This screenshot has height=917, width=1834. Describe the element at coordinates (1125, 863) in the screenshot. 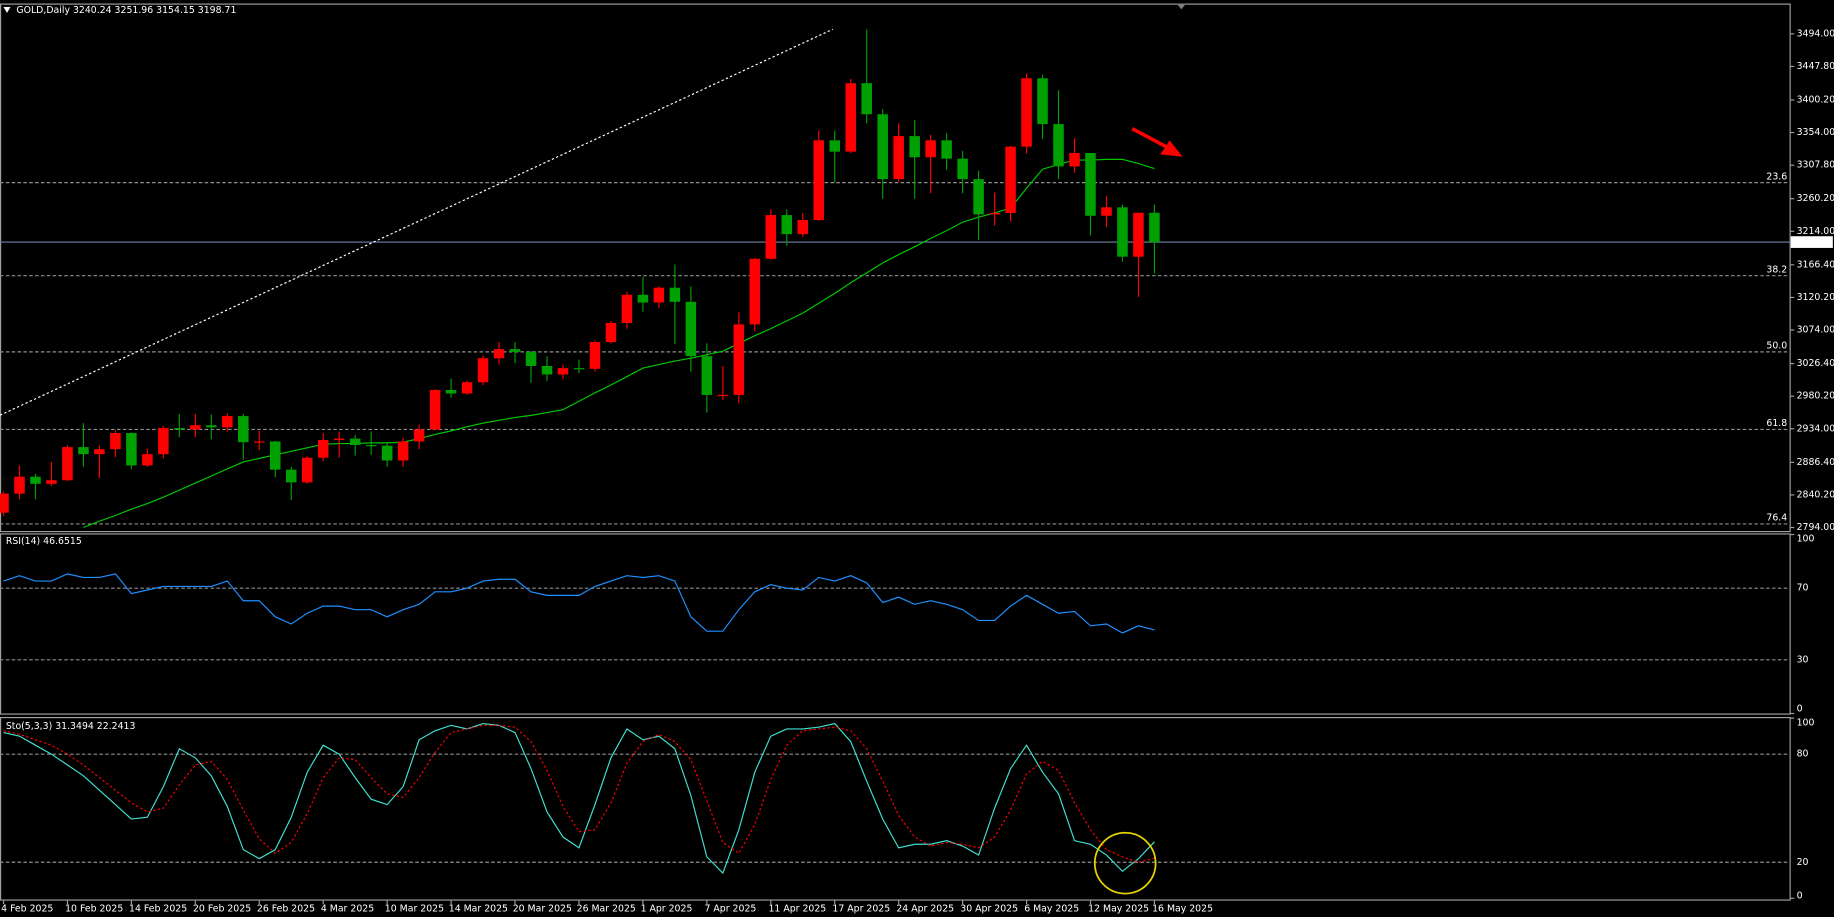

I see `highlight-circle` at that location.